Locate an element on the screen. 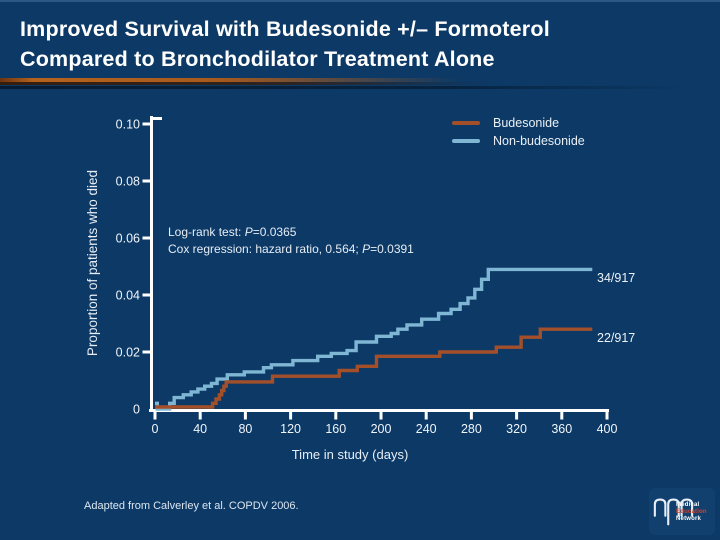 This screenshot has height=540, width=720. slide-top-edge-highlight is located at coordinates (360, 1).